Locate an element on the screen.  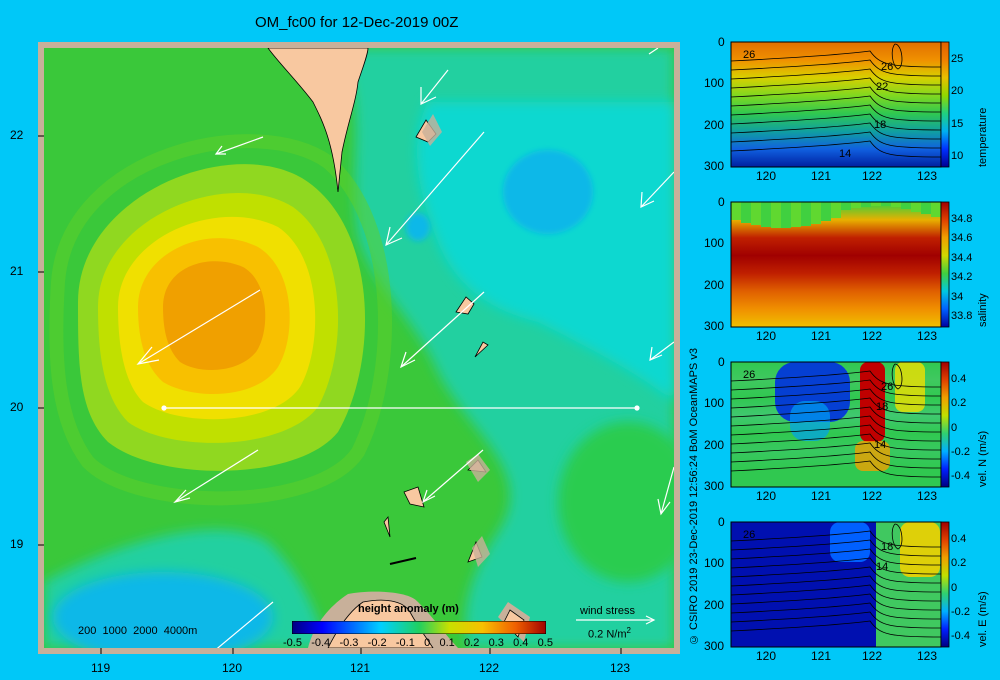
depth-200: 200 is located at coordinates (87, 631).